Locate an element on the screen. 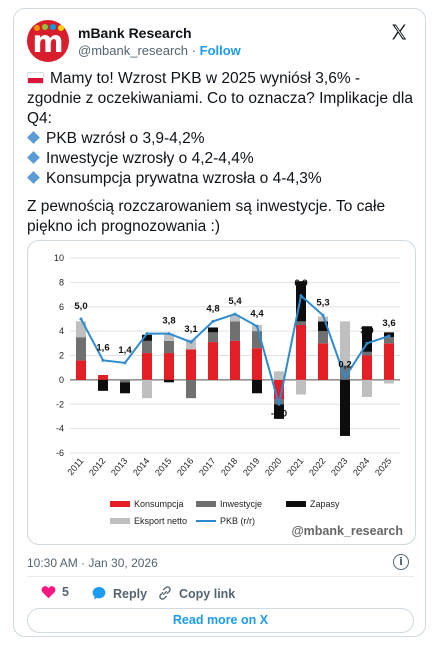  copy-link-label: Copy link is located at coordinates (207, 594).